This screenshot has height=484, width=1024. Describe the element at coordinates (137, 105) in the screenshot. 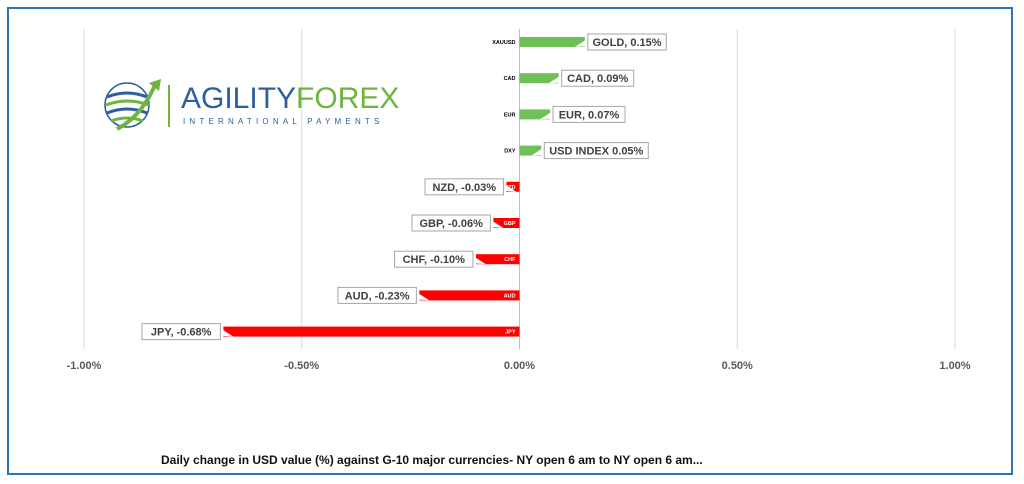

I see `globe-arrow-icon` at that location.